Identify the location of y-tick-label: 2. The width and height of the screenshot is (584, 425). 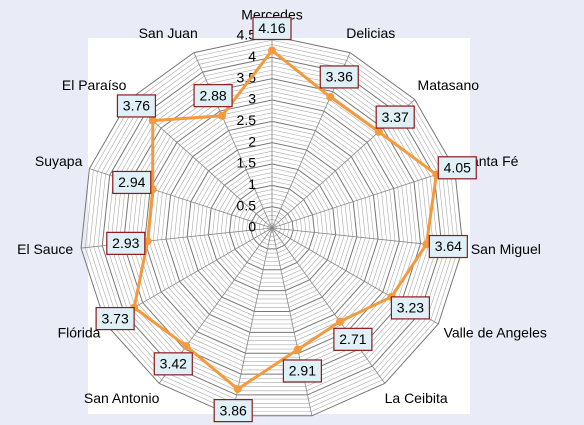
(252, 141).